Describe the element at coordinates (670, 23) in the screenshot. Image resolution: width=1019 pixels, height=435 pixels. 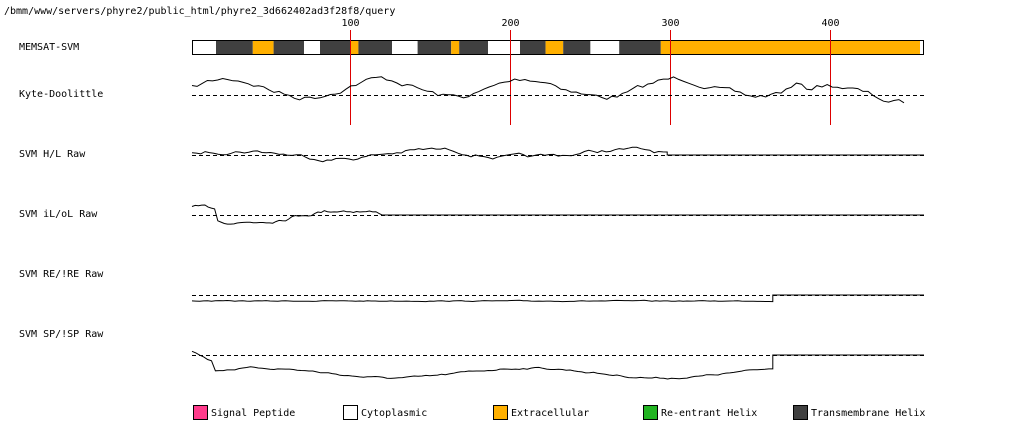
I see `tick-label: 300` at that location.